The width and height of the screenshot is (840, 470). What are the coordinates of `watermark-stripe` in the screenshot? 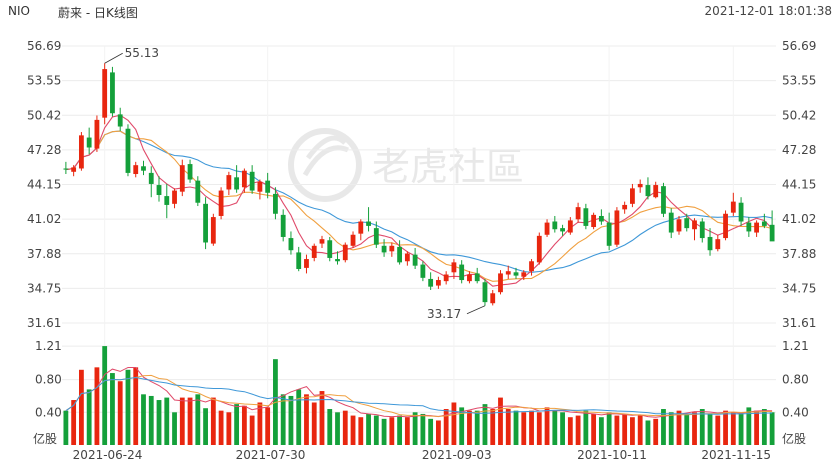 It's located at (325, 156).